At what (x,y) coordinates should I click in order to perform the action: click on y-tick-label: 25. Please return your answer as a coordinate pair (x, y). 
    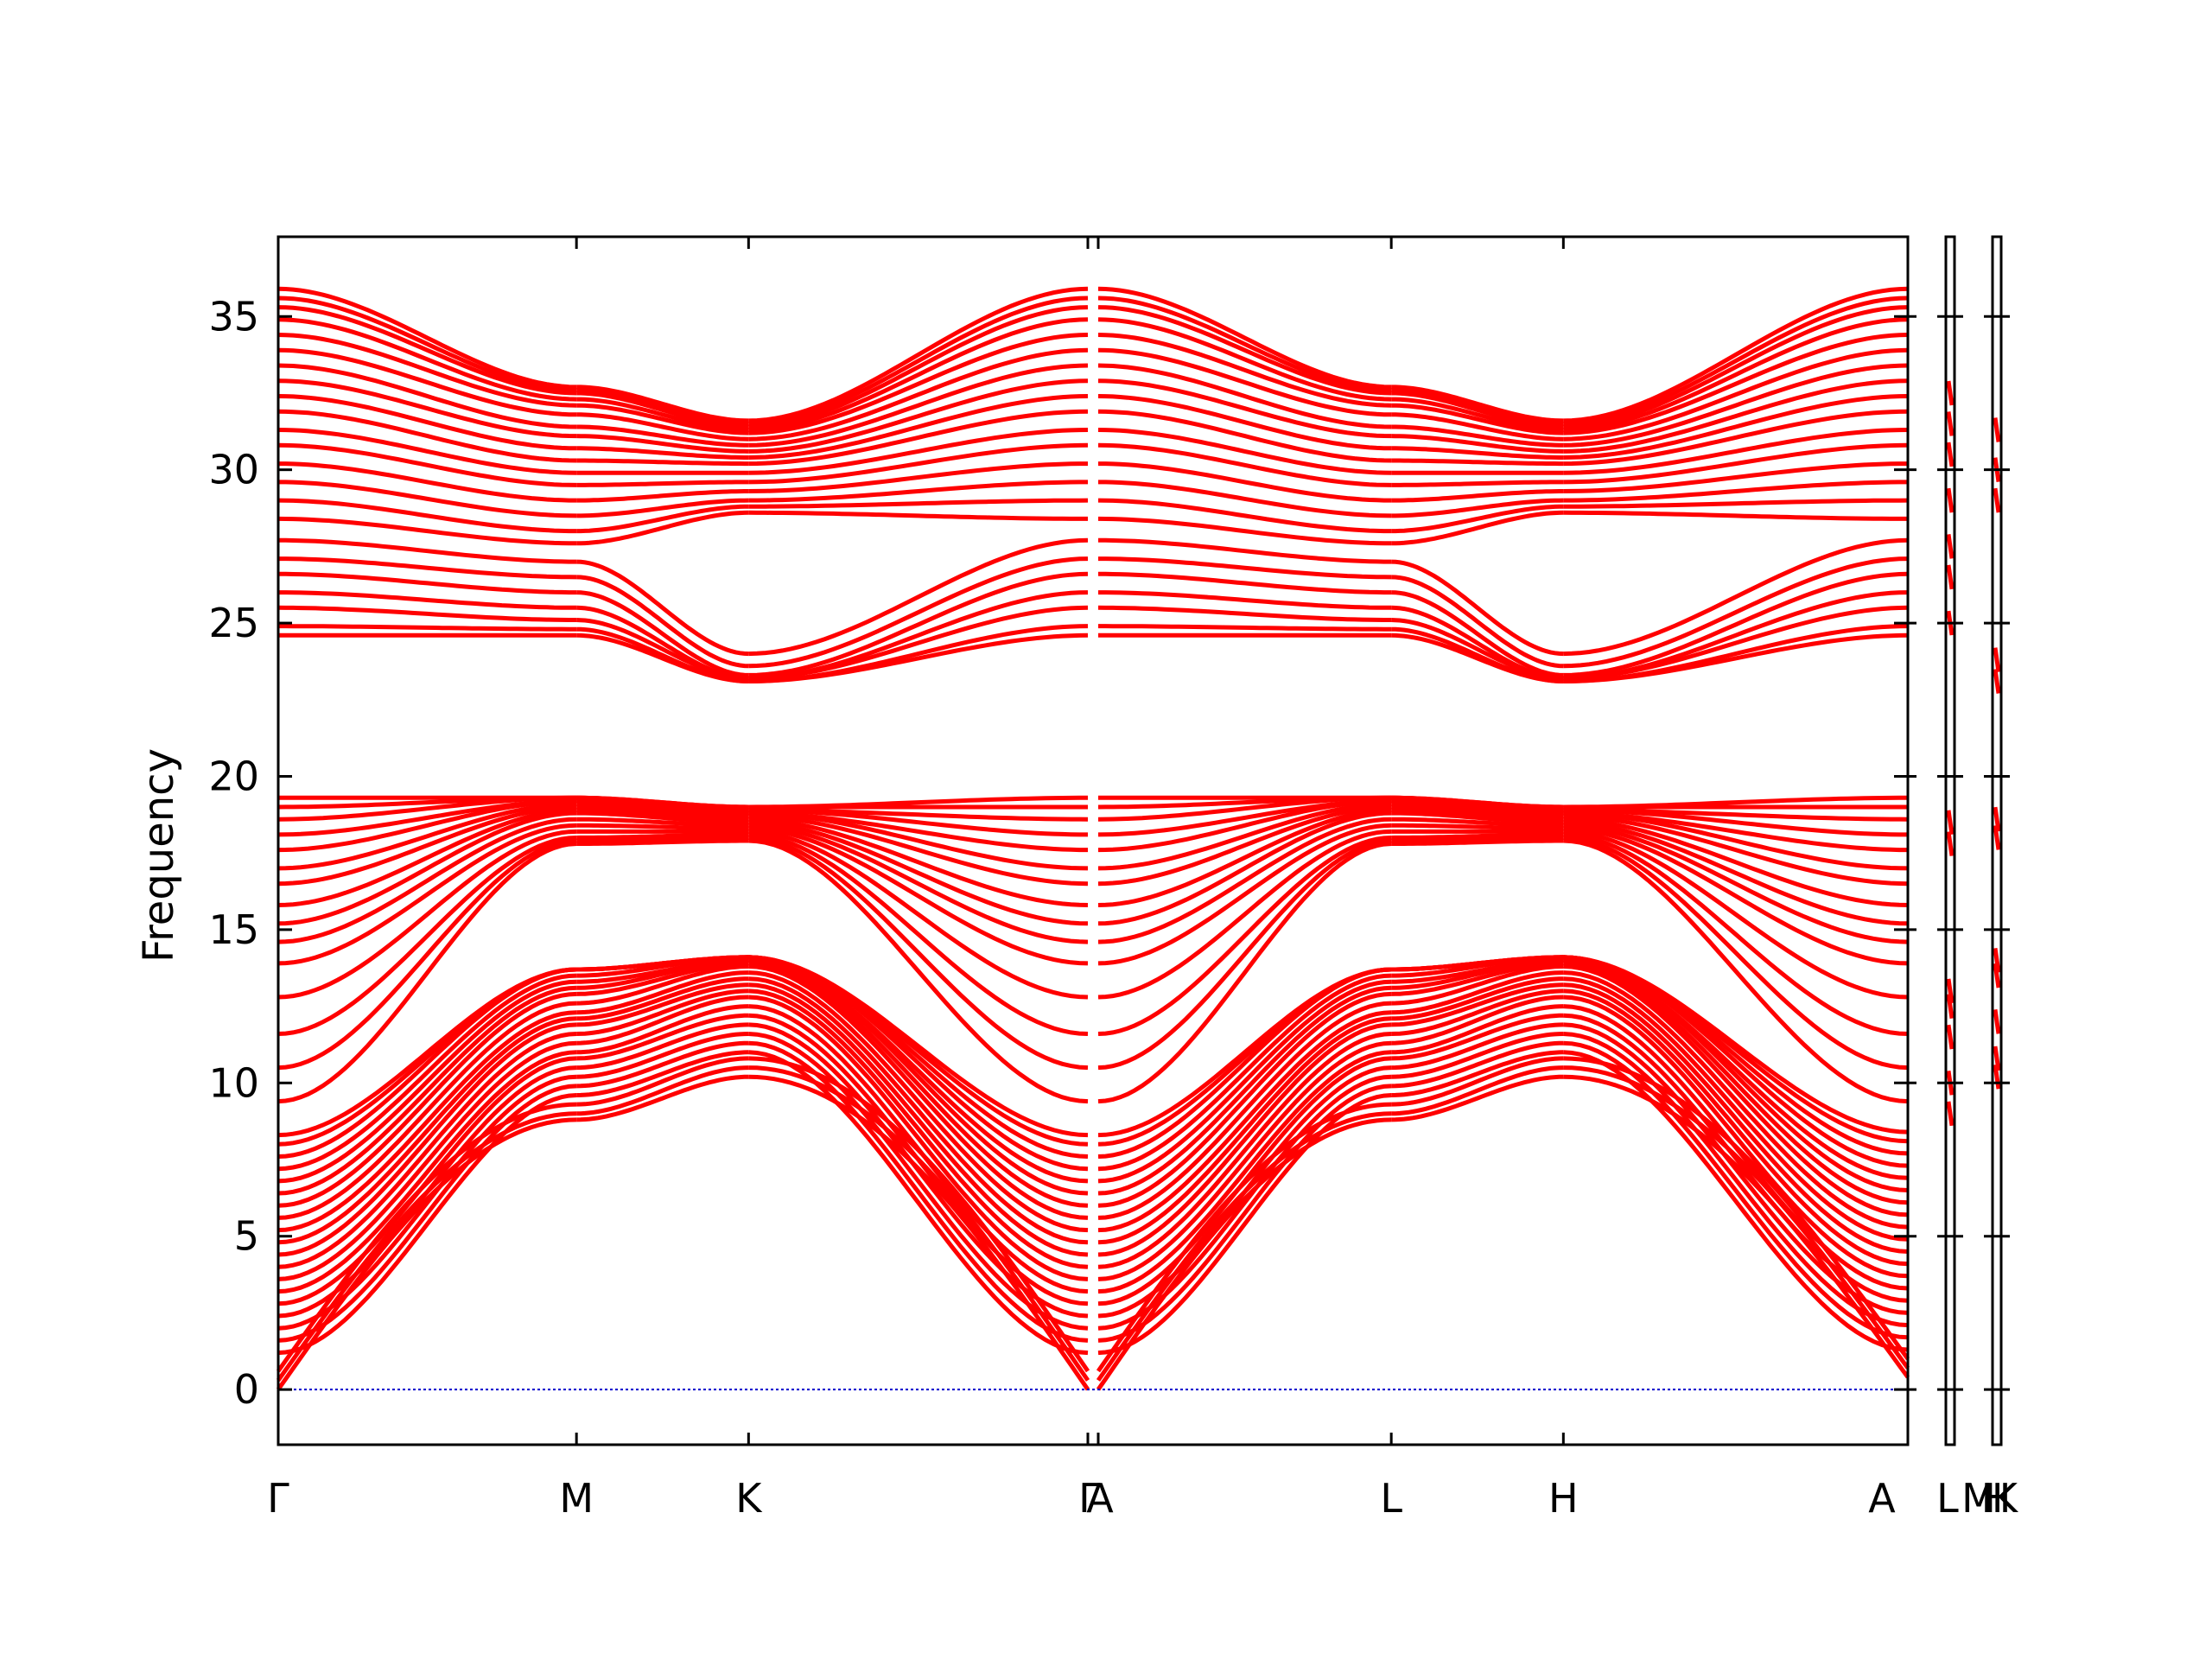
    Looking at the image, I should click on (233, 623).